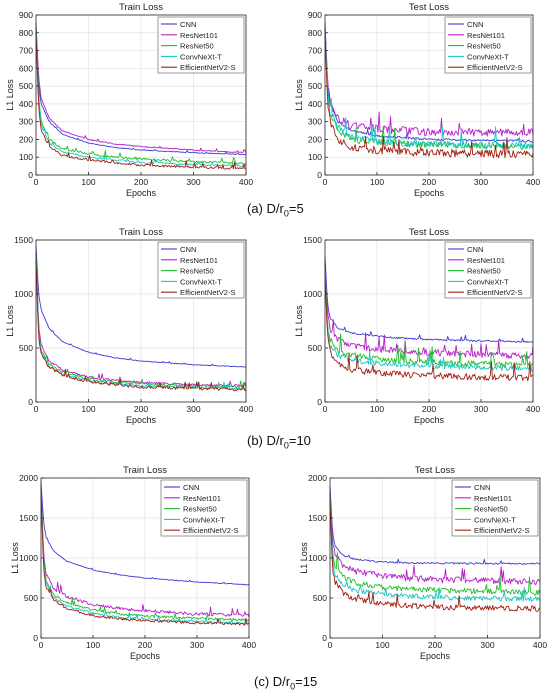  Describe the element at coordinates (315, 15) in the screenshot. I see `y-tick-label: 900` at that location.